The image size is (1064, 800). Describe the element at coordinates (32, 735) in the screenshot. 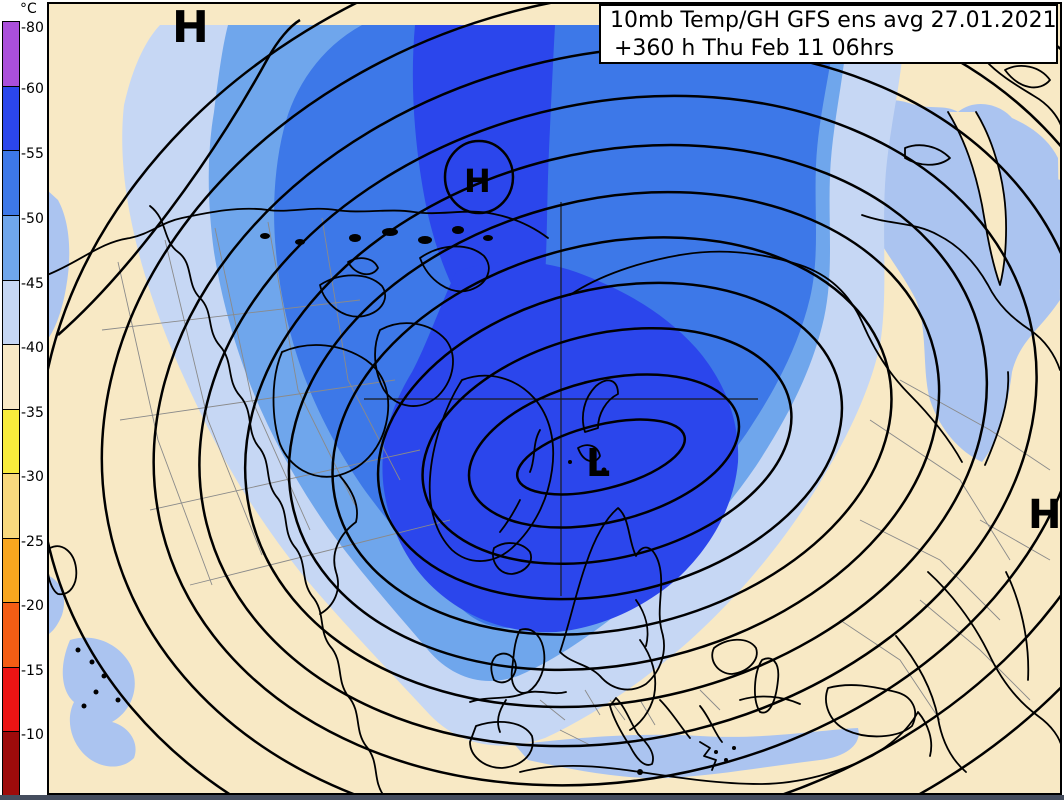

I see `scale-tick-label: -10` at that location.